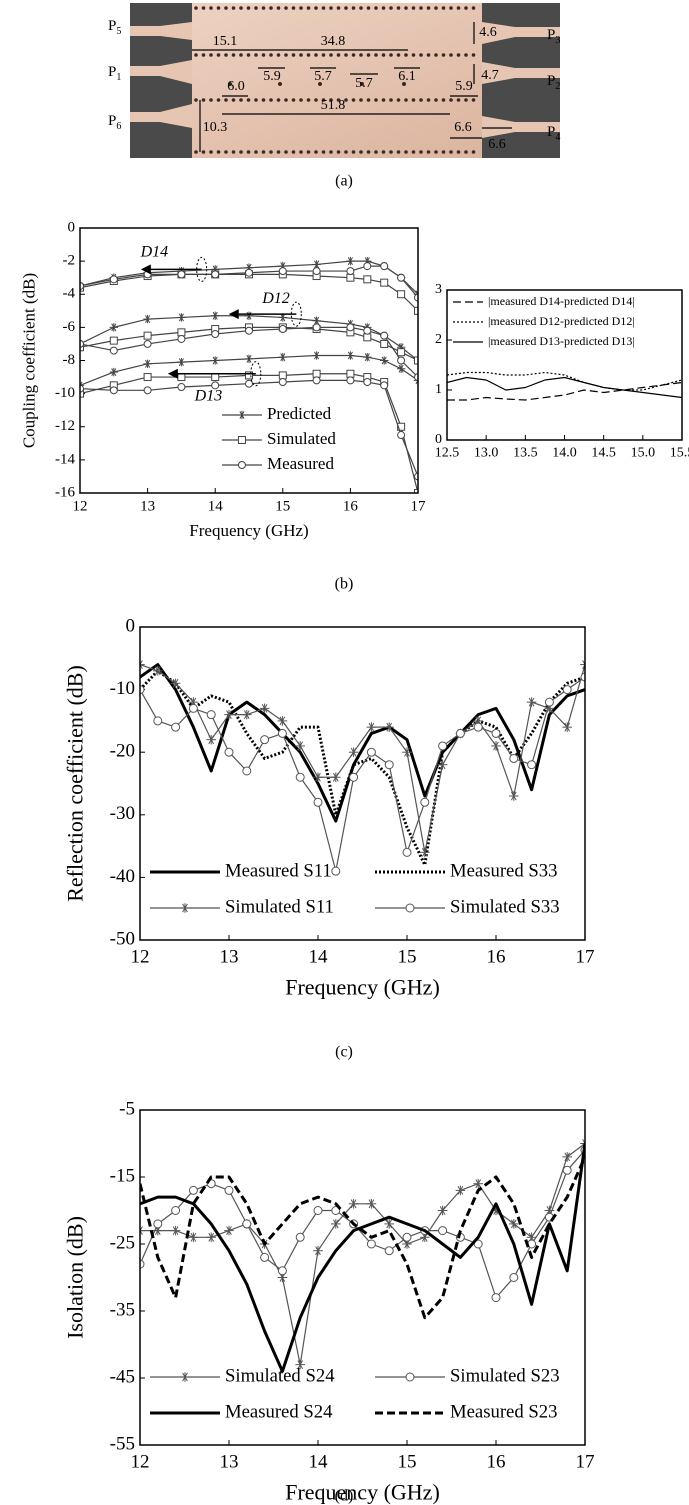  Describe the element at coordinates (229, 956) in the screenshot. I see `x-tick-label: 13` at that location.